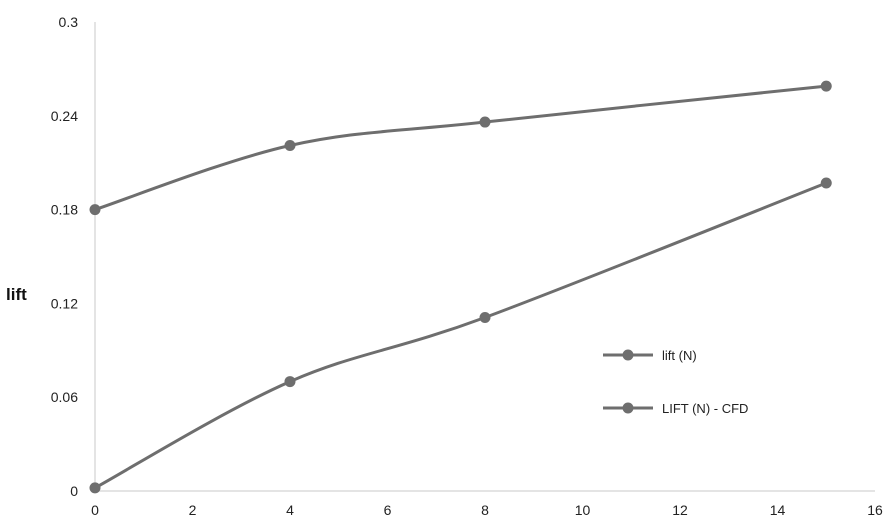  I want to click on x-tick-label: 10, so click(583, 510).